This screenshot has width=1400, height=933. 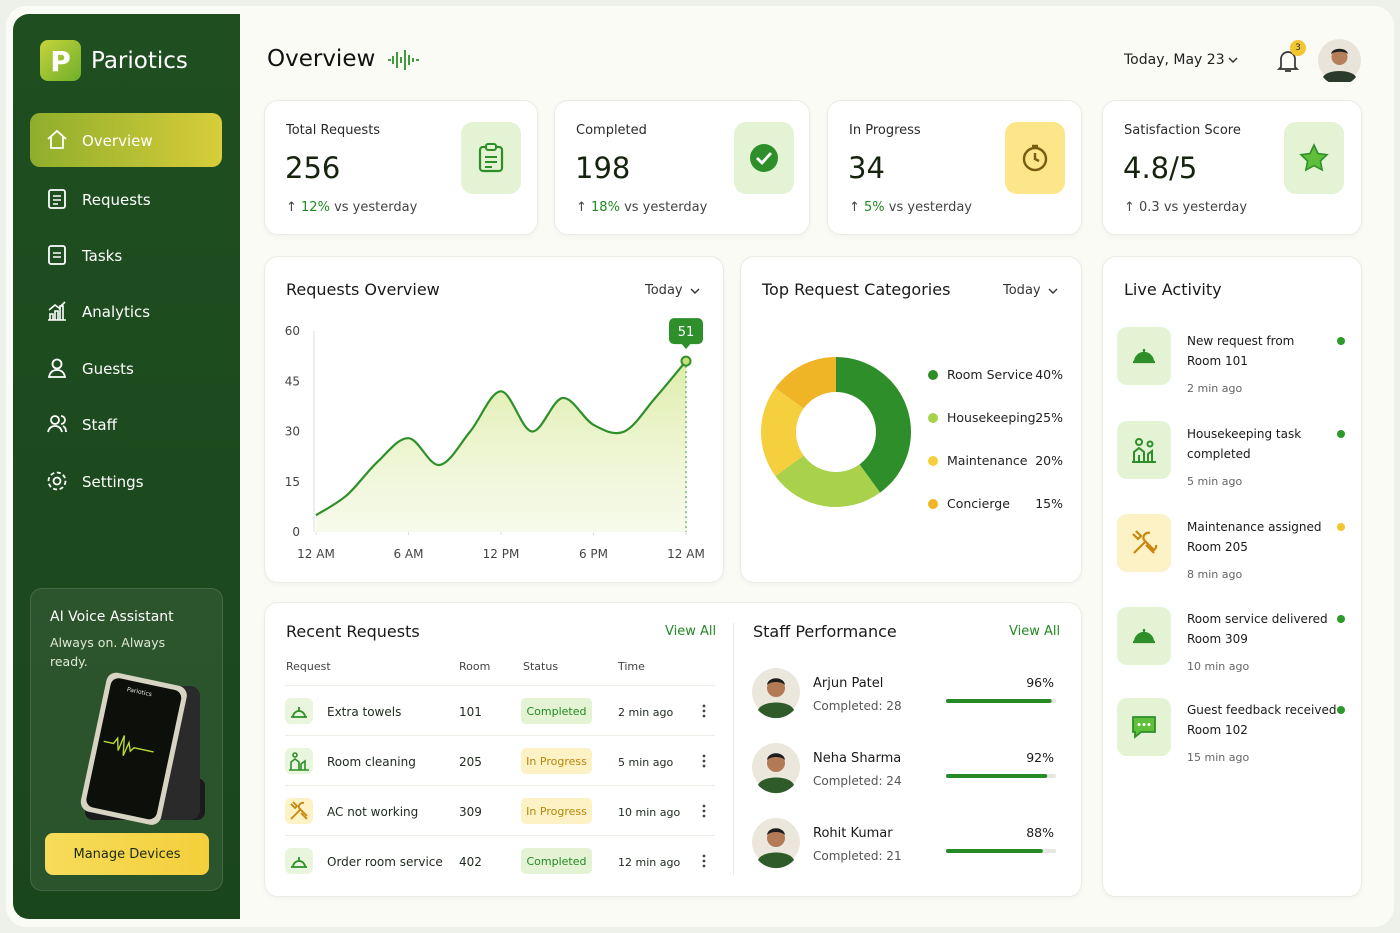 What do you see at coordinates (1257, 629) in the screenshot?
I see `activity-text: Room service delivered Room 309` at bounding box center [1257, 629].